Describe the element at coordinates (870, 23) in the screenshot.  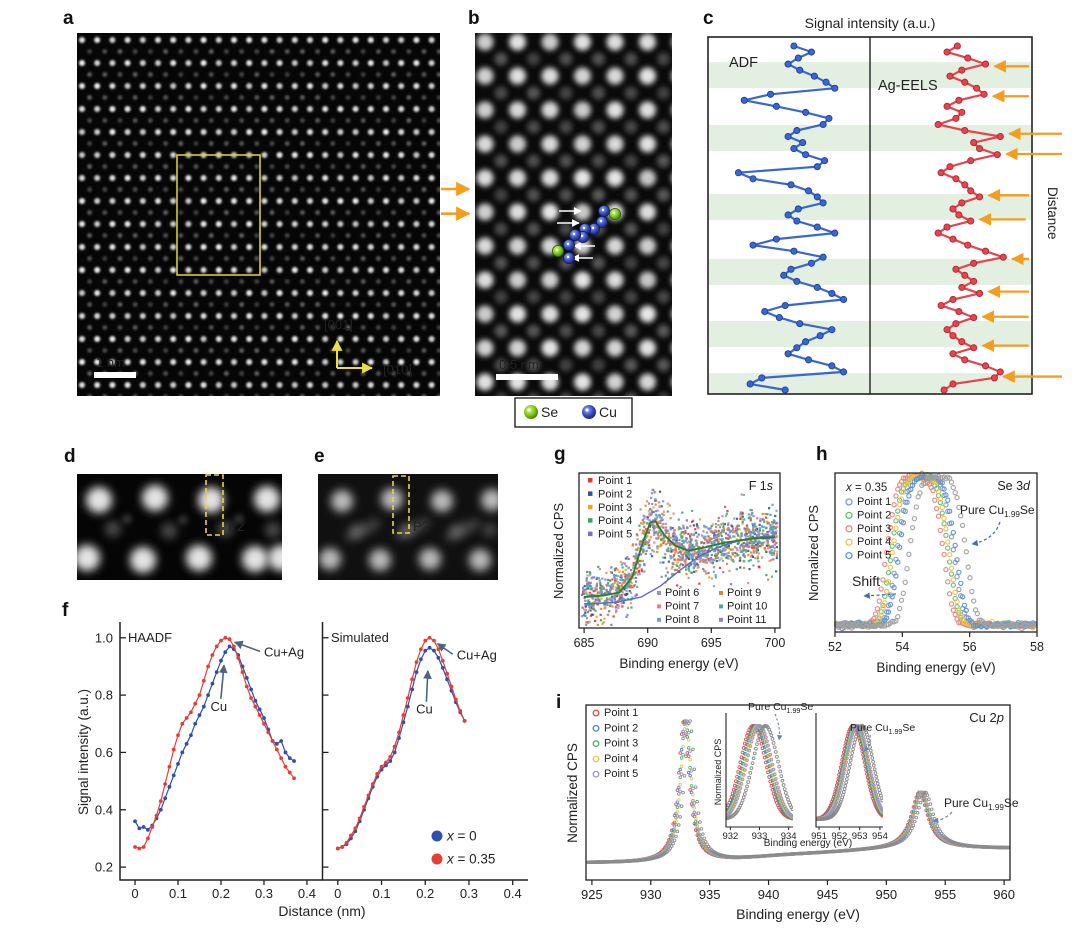
I see `panel-c-title: Signal intensity (a.u.)` at that location.